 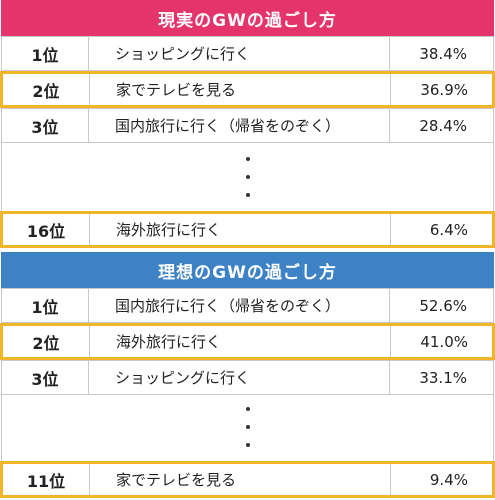 I want to click on percentage-cell: 52.6%, so click(x=443, y=305).